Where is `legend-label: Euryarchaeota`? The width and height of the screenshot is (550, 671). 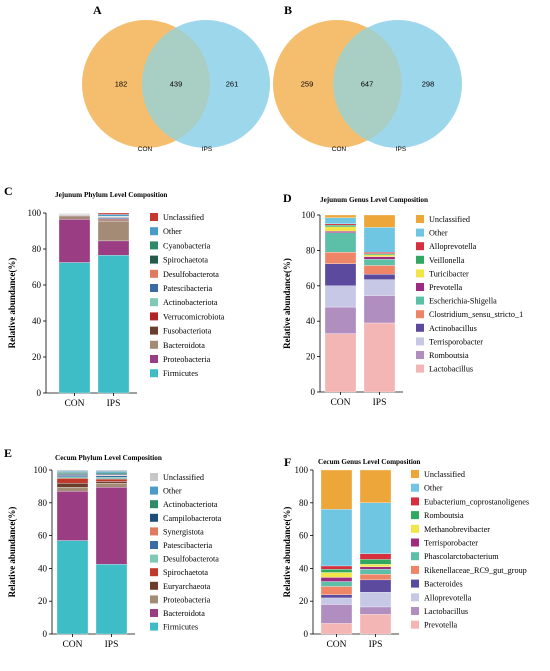 legend-label: Euryarchaeota is located at coordinates (187, 586).